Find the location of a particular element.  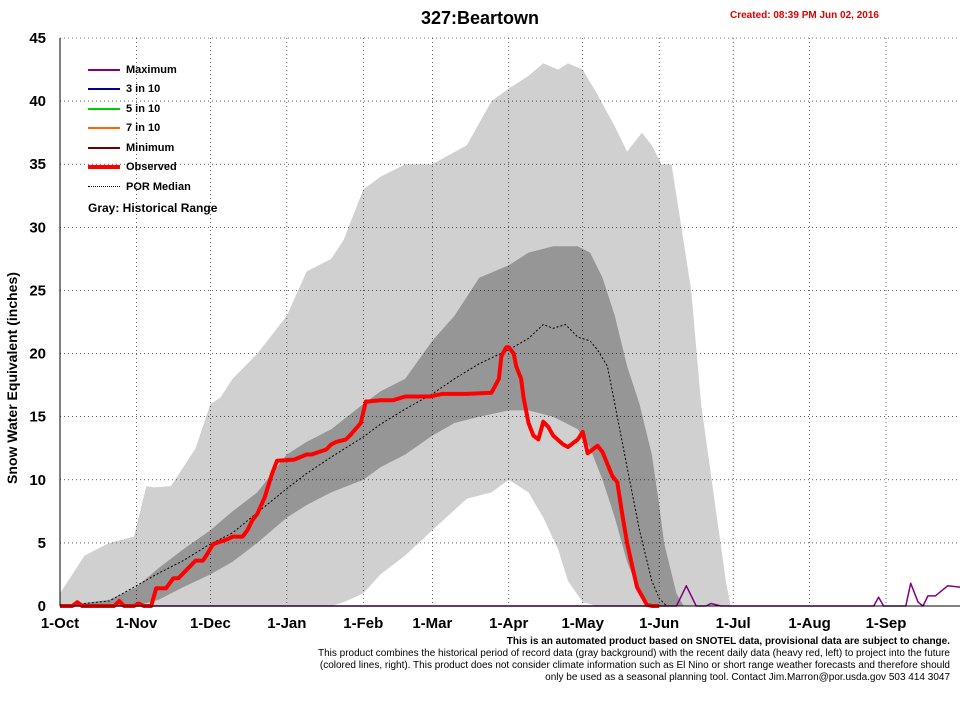

created-timestamp: Created: 08:39 PM Jun 02, 2016 is located at coordinates (804, 15).